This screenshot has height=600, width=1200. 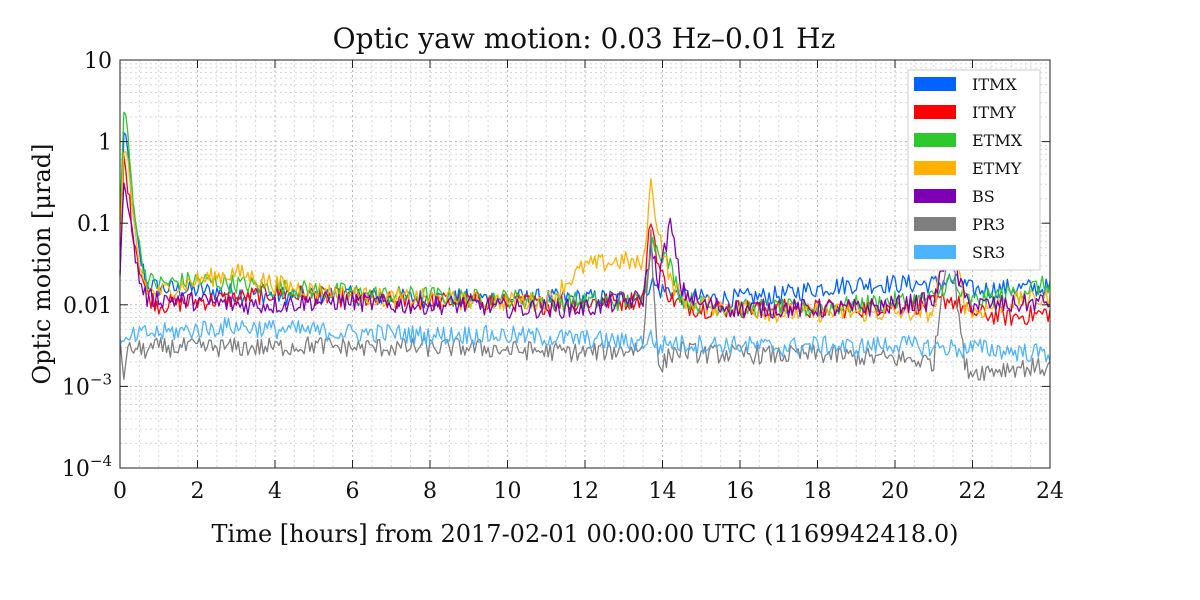 I want to click on legend-swatch-etmy, so click(x=935, y=168).